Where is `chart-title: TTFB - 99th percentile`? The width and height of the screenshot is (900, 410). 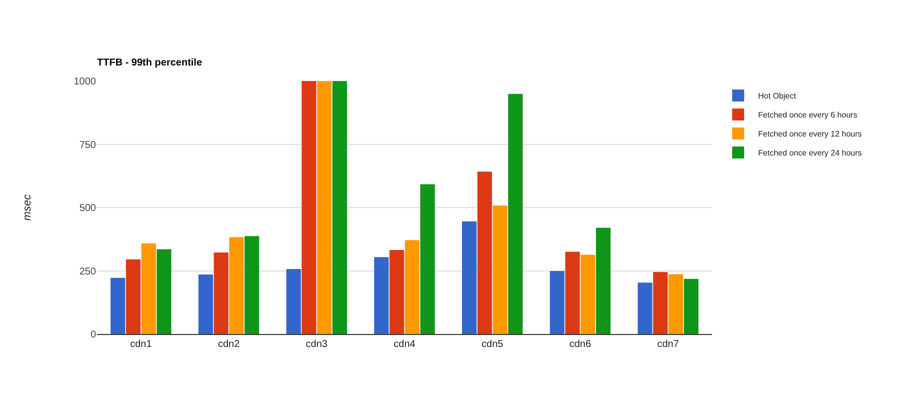
chart-title: TTFB - 99th percentile is located at coordinates (149, 63).